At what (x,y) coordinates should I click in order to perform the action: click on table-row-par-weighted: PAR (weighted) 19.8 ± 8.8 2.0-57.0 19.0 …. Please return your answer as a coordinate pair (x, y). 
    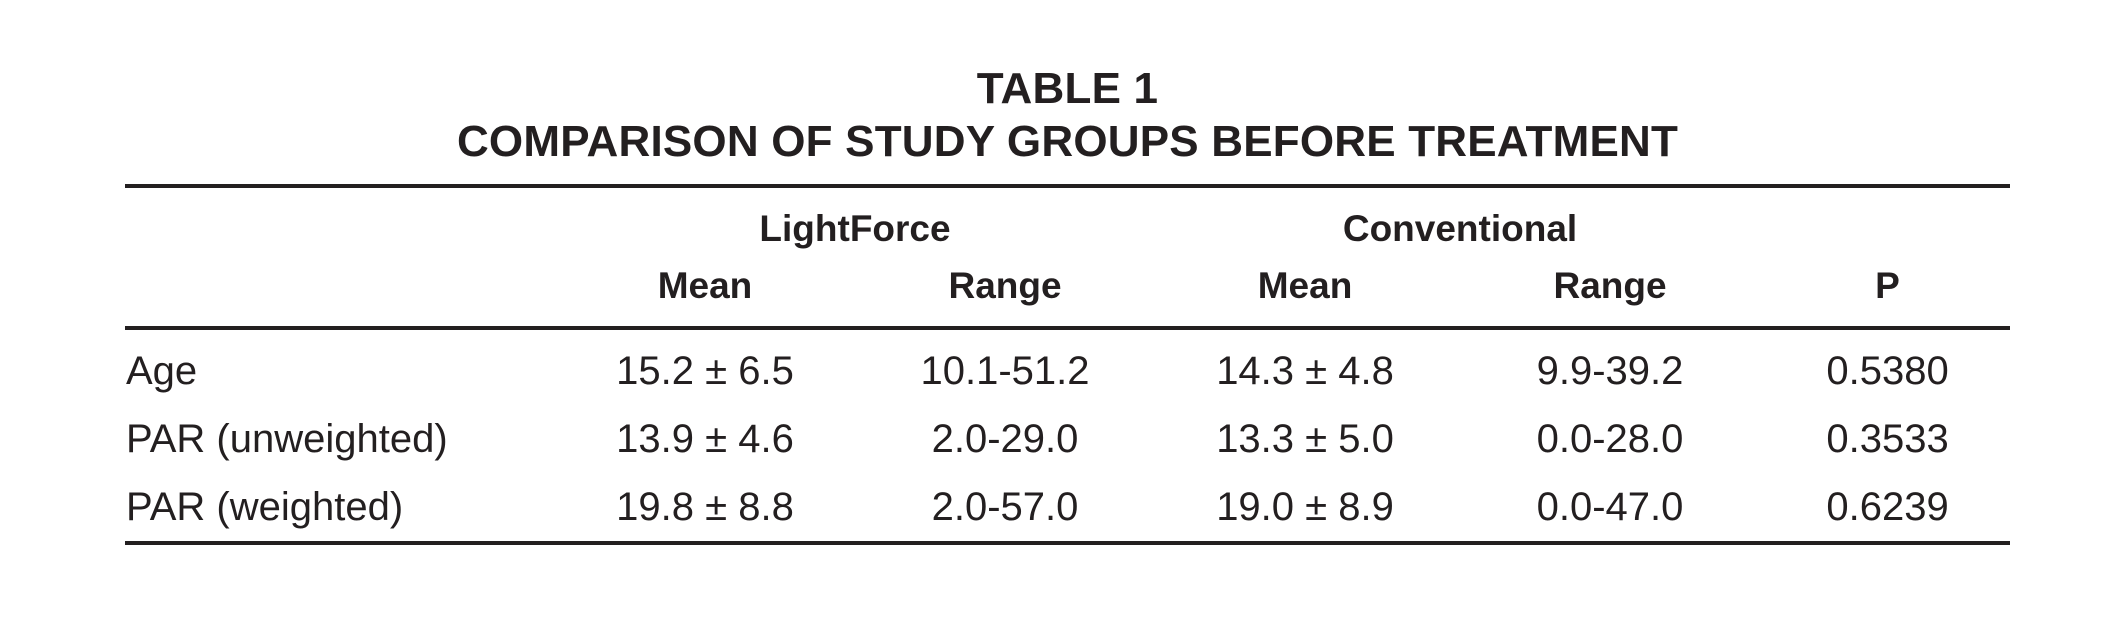
    Looking at the image, I should click on (1067, 508).